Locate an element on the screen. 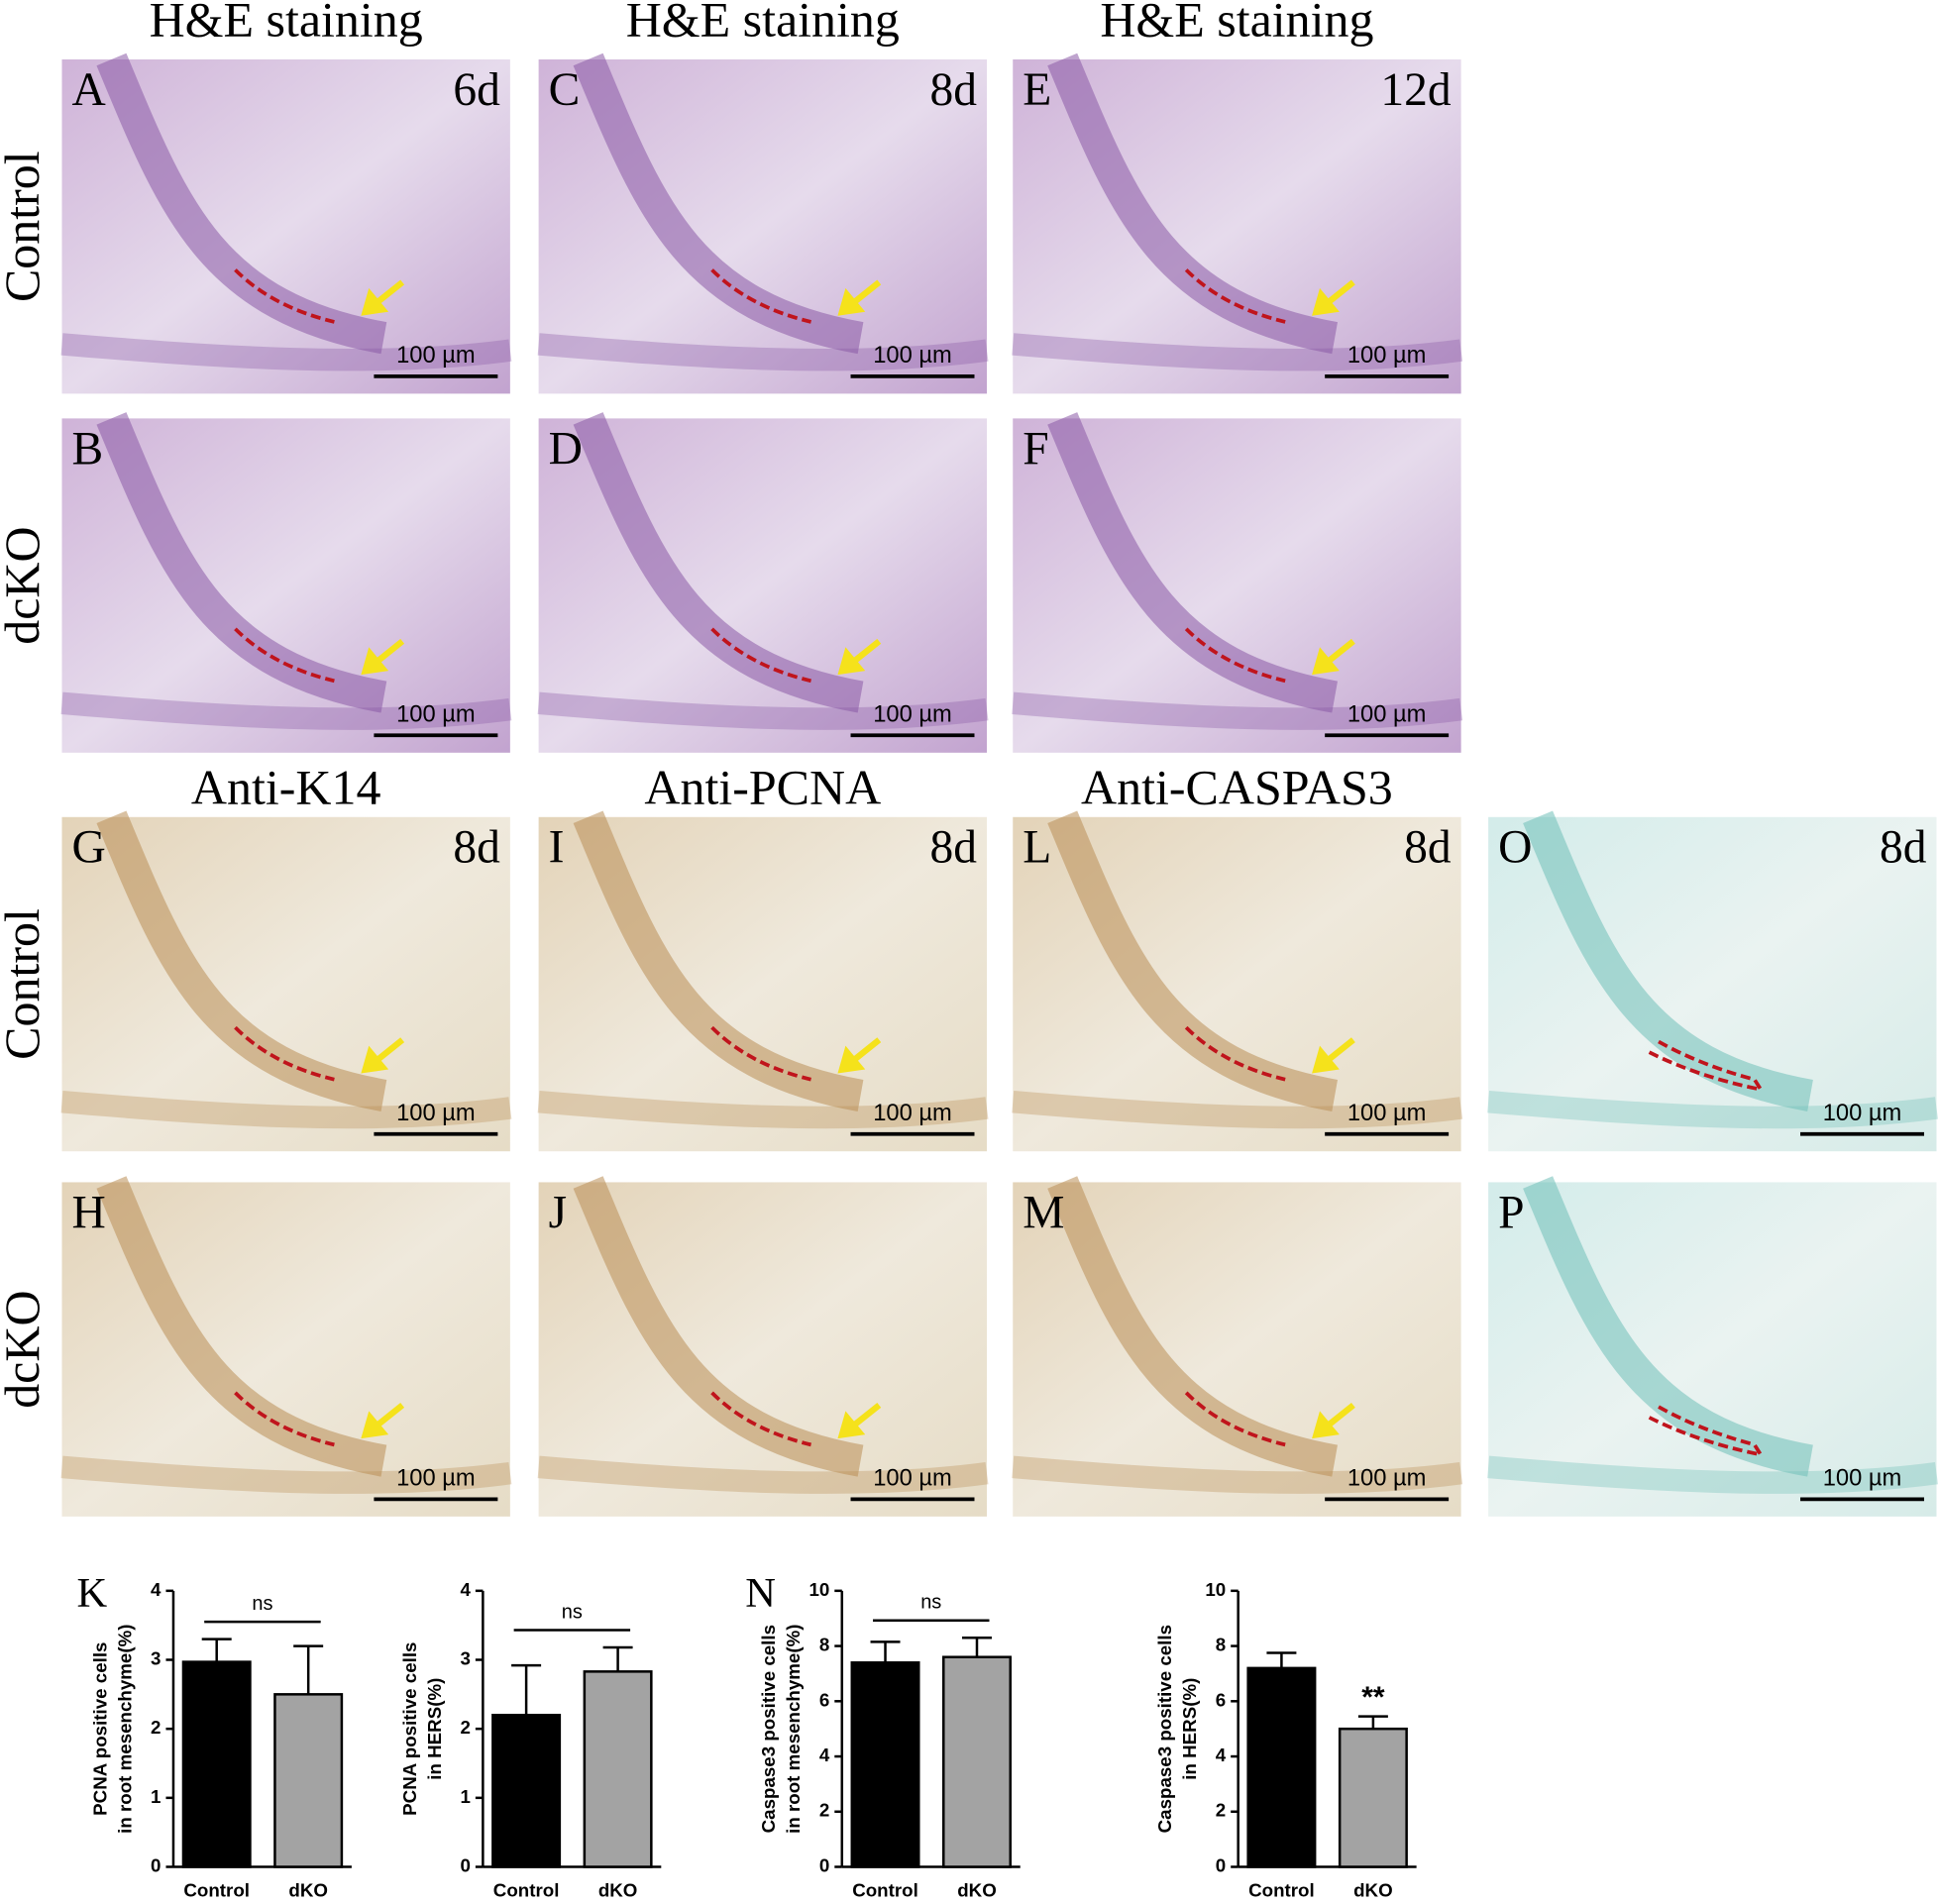  micrograph: J 100 µm is located at coordinates (763, 1346).